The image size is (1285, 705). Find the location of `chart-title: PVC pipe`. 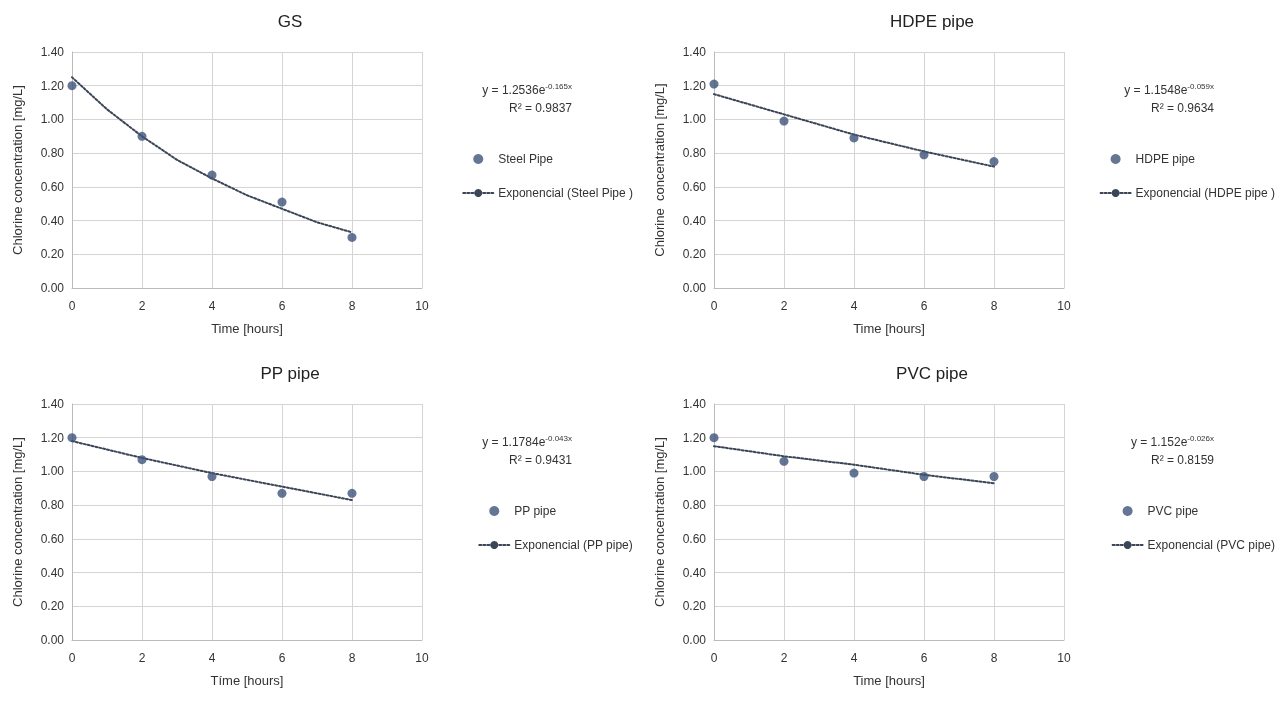

chart-title: PVC pipe is located at coordinates (932, 373).